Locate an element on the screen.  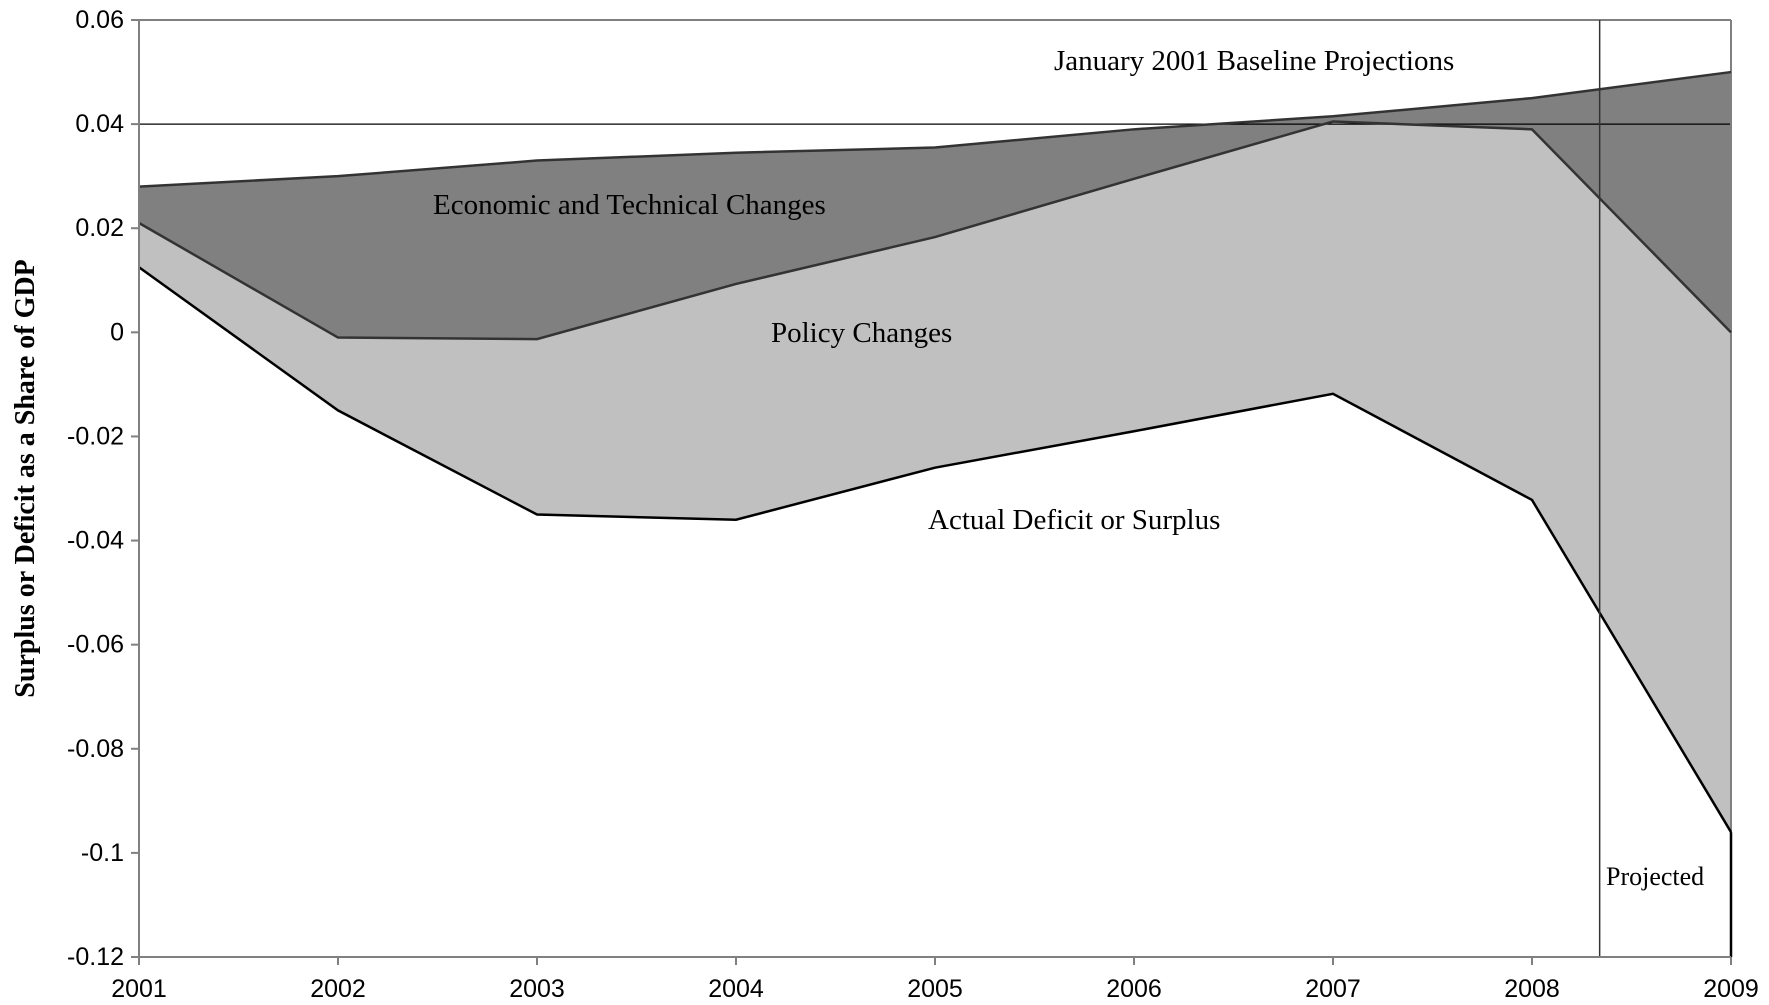
x-tick-label: 2009 is located at coordinates (1731, 989).